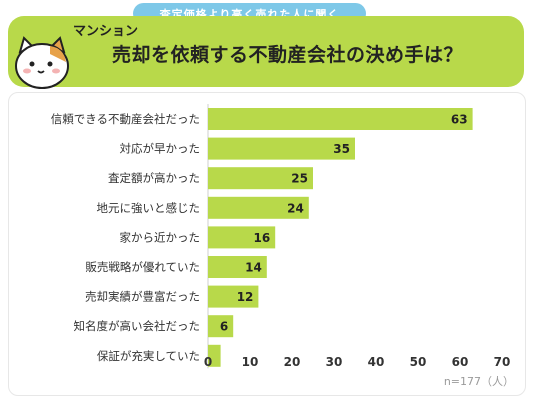 This screenshot has height=402, width=536. Describe the element at coordinates (154, 178) in the screenshot. I see `category-label: 査定額が高かった` at that location.